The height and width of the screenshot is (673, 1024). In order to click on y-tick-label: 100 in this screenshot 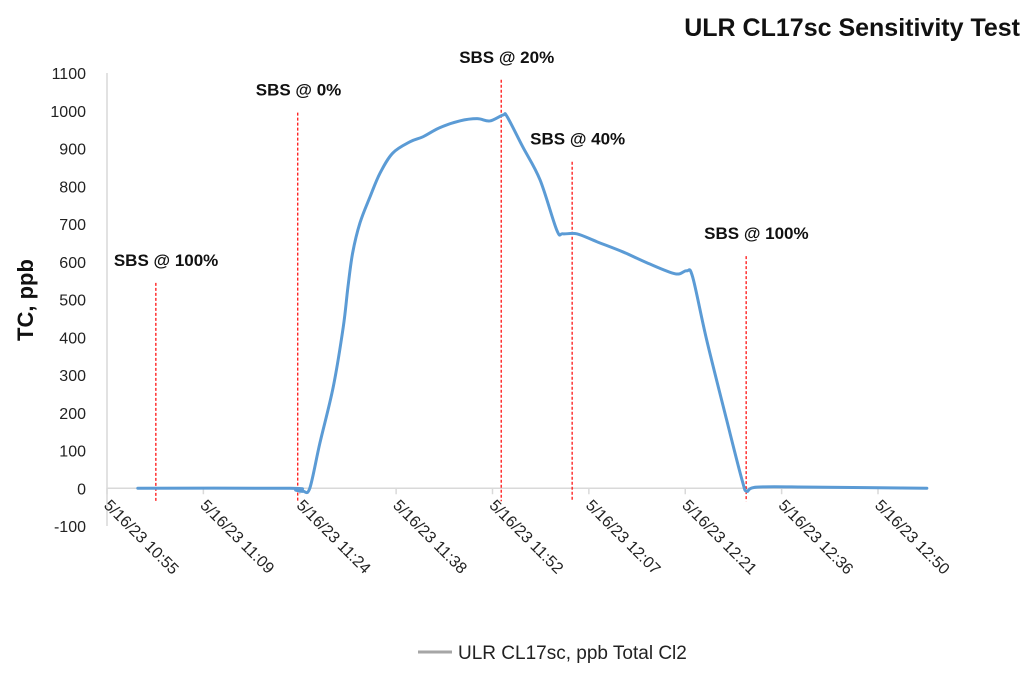, I will do `click(72, 452)`.